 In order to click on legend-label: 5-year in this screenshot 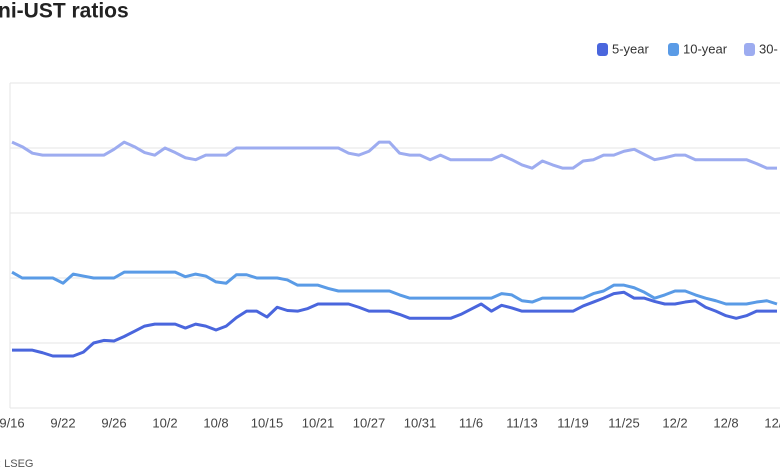, I will do `click(631, 48)`.